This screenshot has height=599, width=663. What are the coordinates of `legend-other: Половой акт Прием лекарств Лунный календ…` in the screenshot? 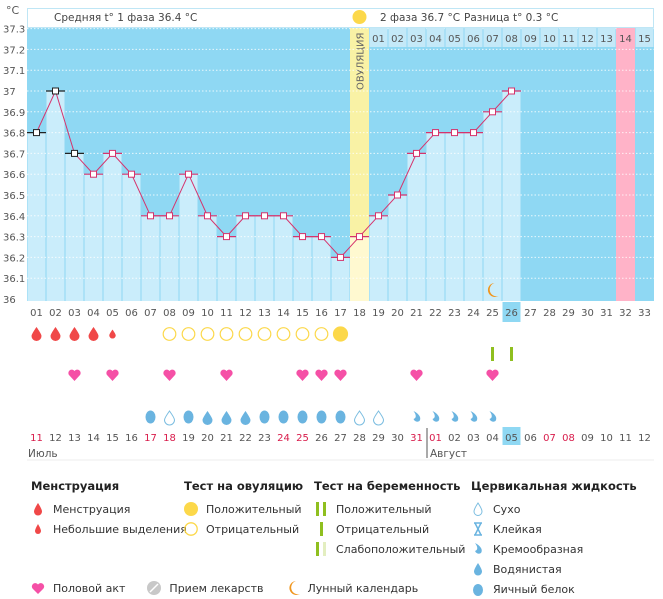 It's located at (224, 588).